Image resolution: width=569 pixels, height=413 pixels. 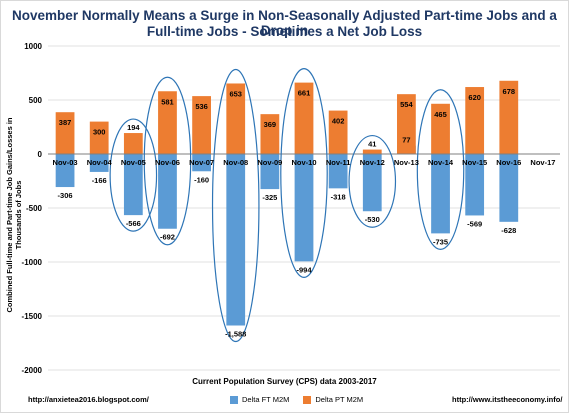 I want to click on y-tick-label: -1000, so click(x=32, y=262).